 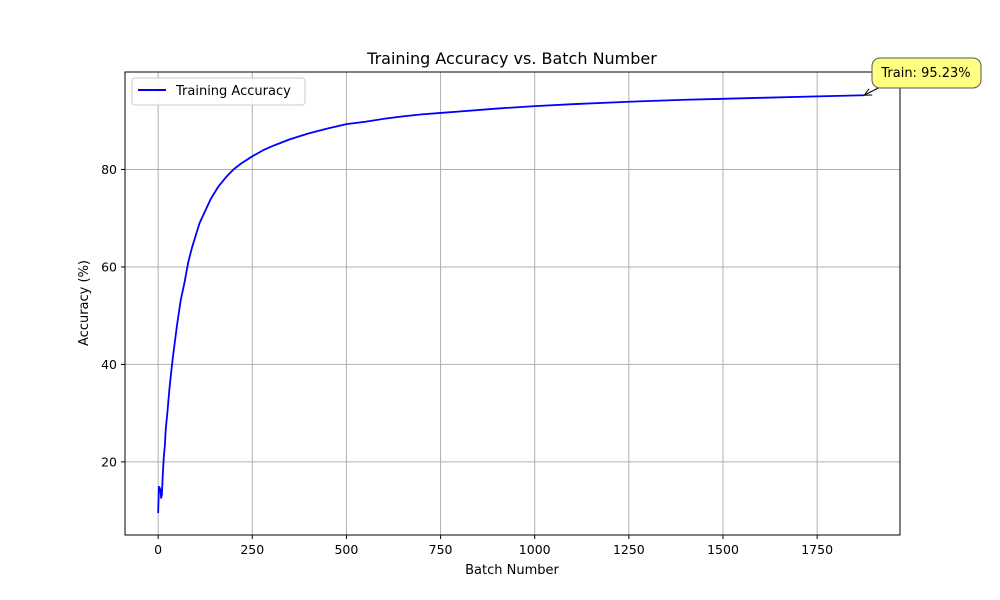 What do you see at coordinates (158, 549) in the screenshot?
I see `x-tick-label: 0` at bounding box center [158, 549].